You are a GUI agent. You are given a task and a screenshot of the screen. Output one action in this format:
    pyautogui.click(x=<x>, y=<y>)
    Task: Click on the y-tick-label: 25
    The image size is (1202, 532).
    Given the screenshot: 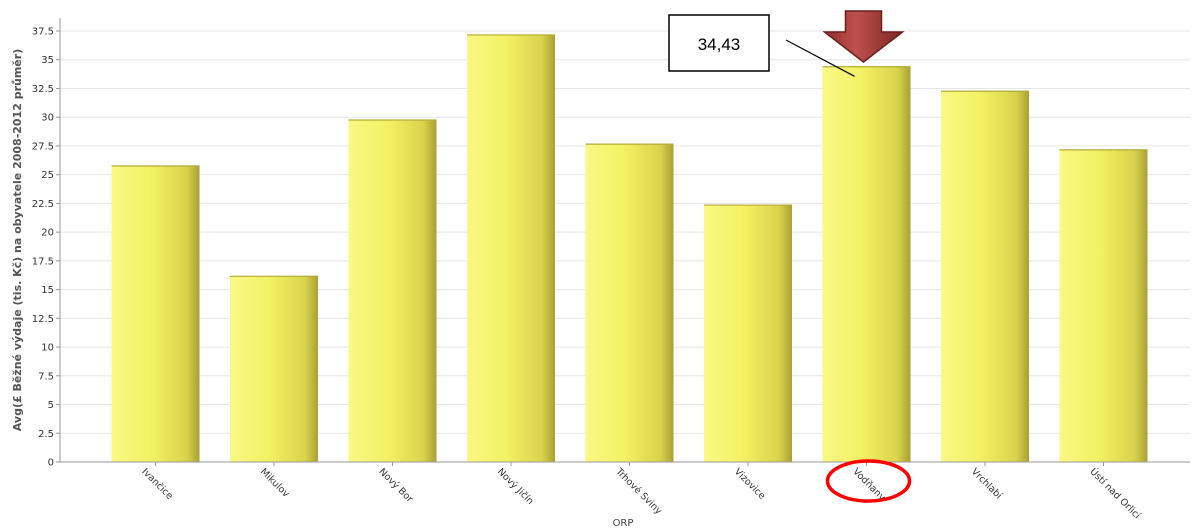 What is the action you would take?
    pyautogui.click(x=47, y=175)
    